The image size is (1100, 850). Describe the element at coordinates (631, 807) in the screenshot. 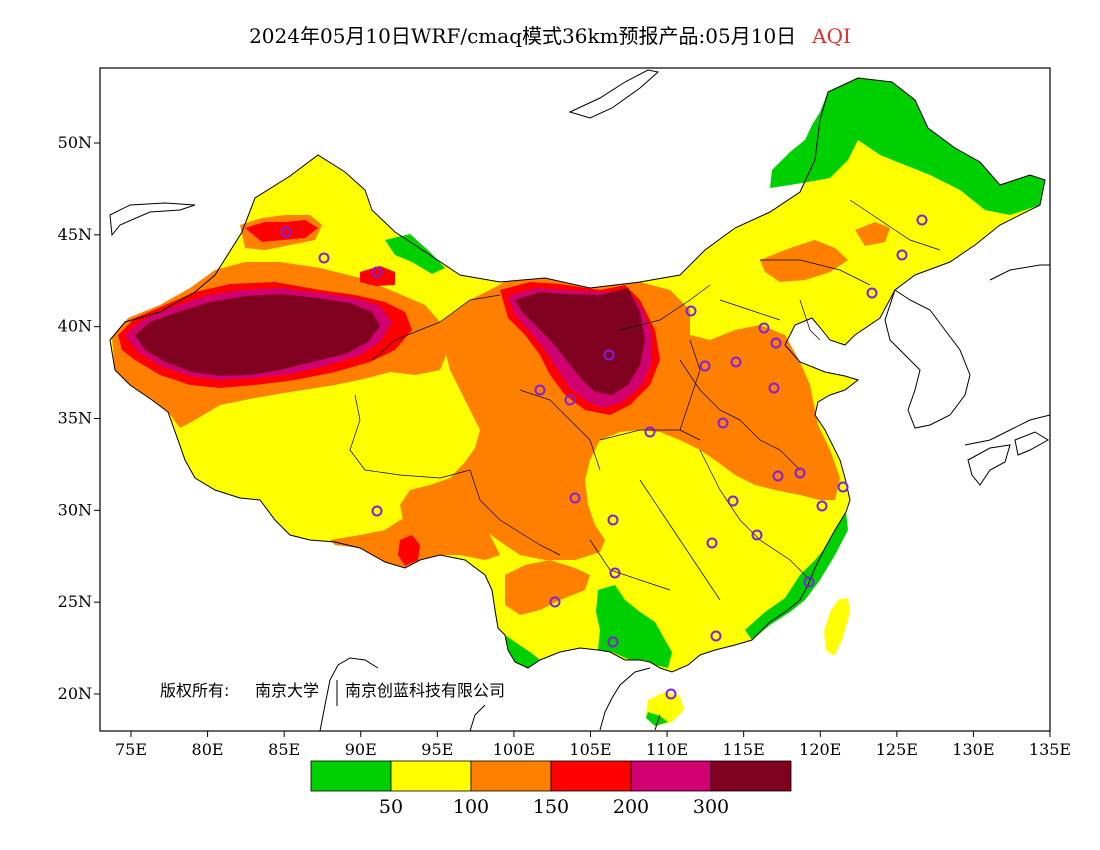

I see `legend-break-label: 200` at that location.